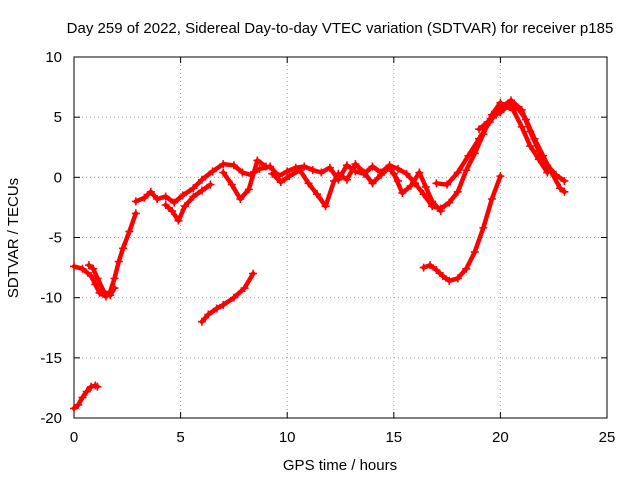 This screenshot has width=640, height=480. What do you see at coordinates (74, 437) in the screenshot?
I see `x-tick-label: 0` at bounding box center [74, 437].